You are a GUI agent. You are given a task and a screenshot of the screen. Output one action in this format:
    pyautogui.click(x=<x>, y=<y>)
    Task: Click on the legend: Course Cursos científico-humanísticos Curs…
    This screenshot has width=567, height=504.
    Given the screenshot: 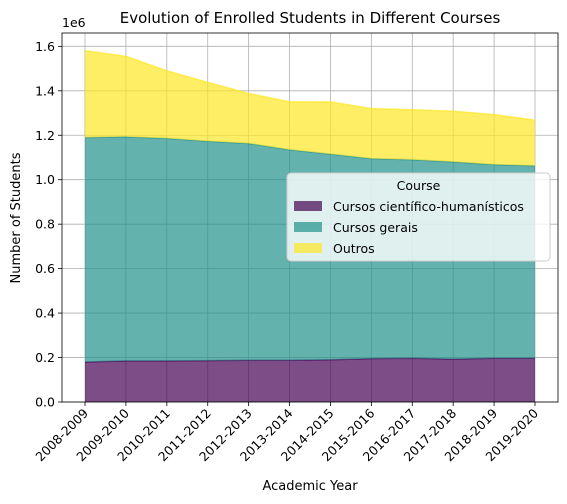 What is the action you would take?
    pyautogui.click(x=418, y=217)
    